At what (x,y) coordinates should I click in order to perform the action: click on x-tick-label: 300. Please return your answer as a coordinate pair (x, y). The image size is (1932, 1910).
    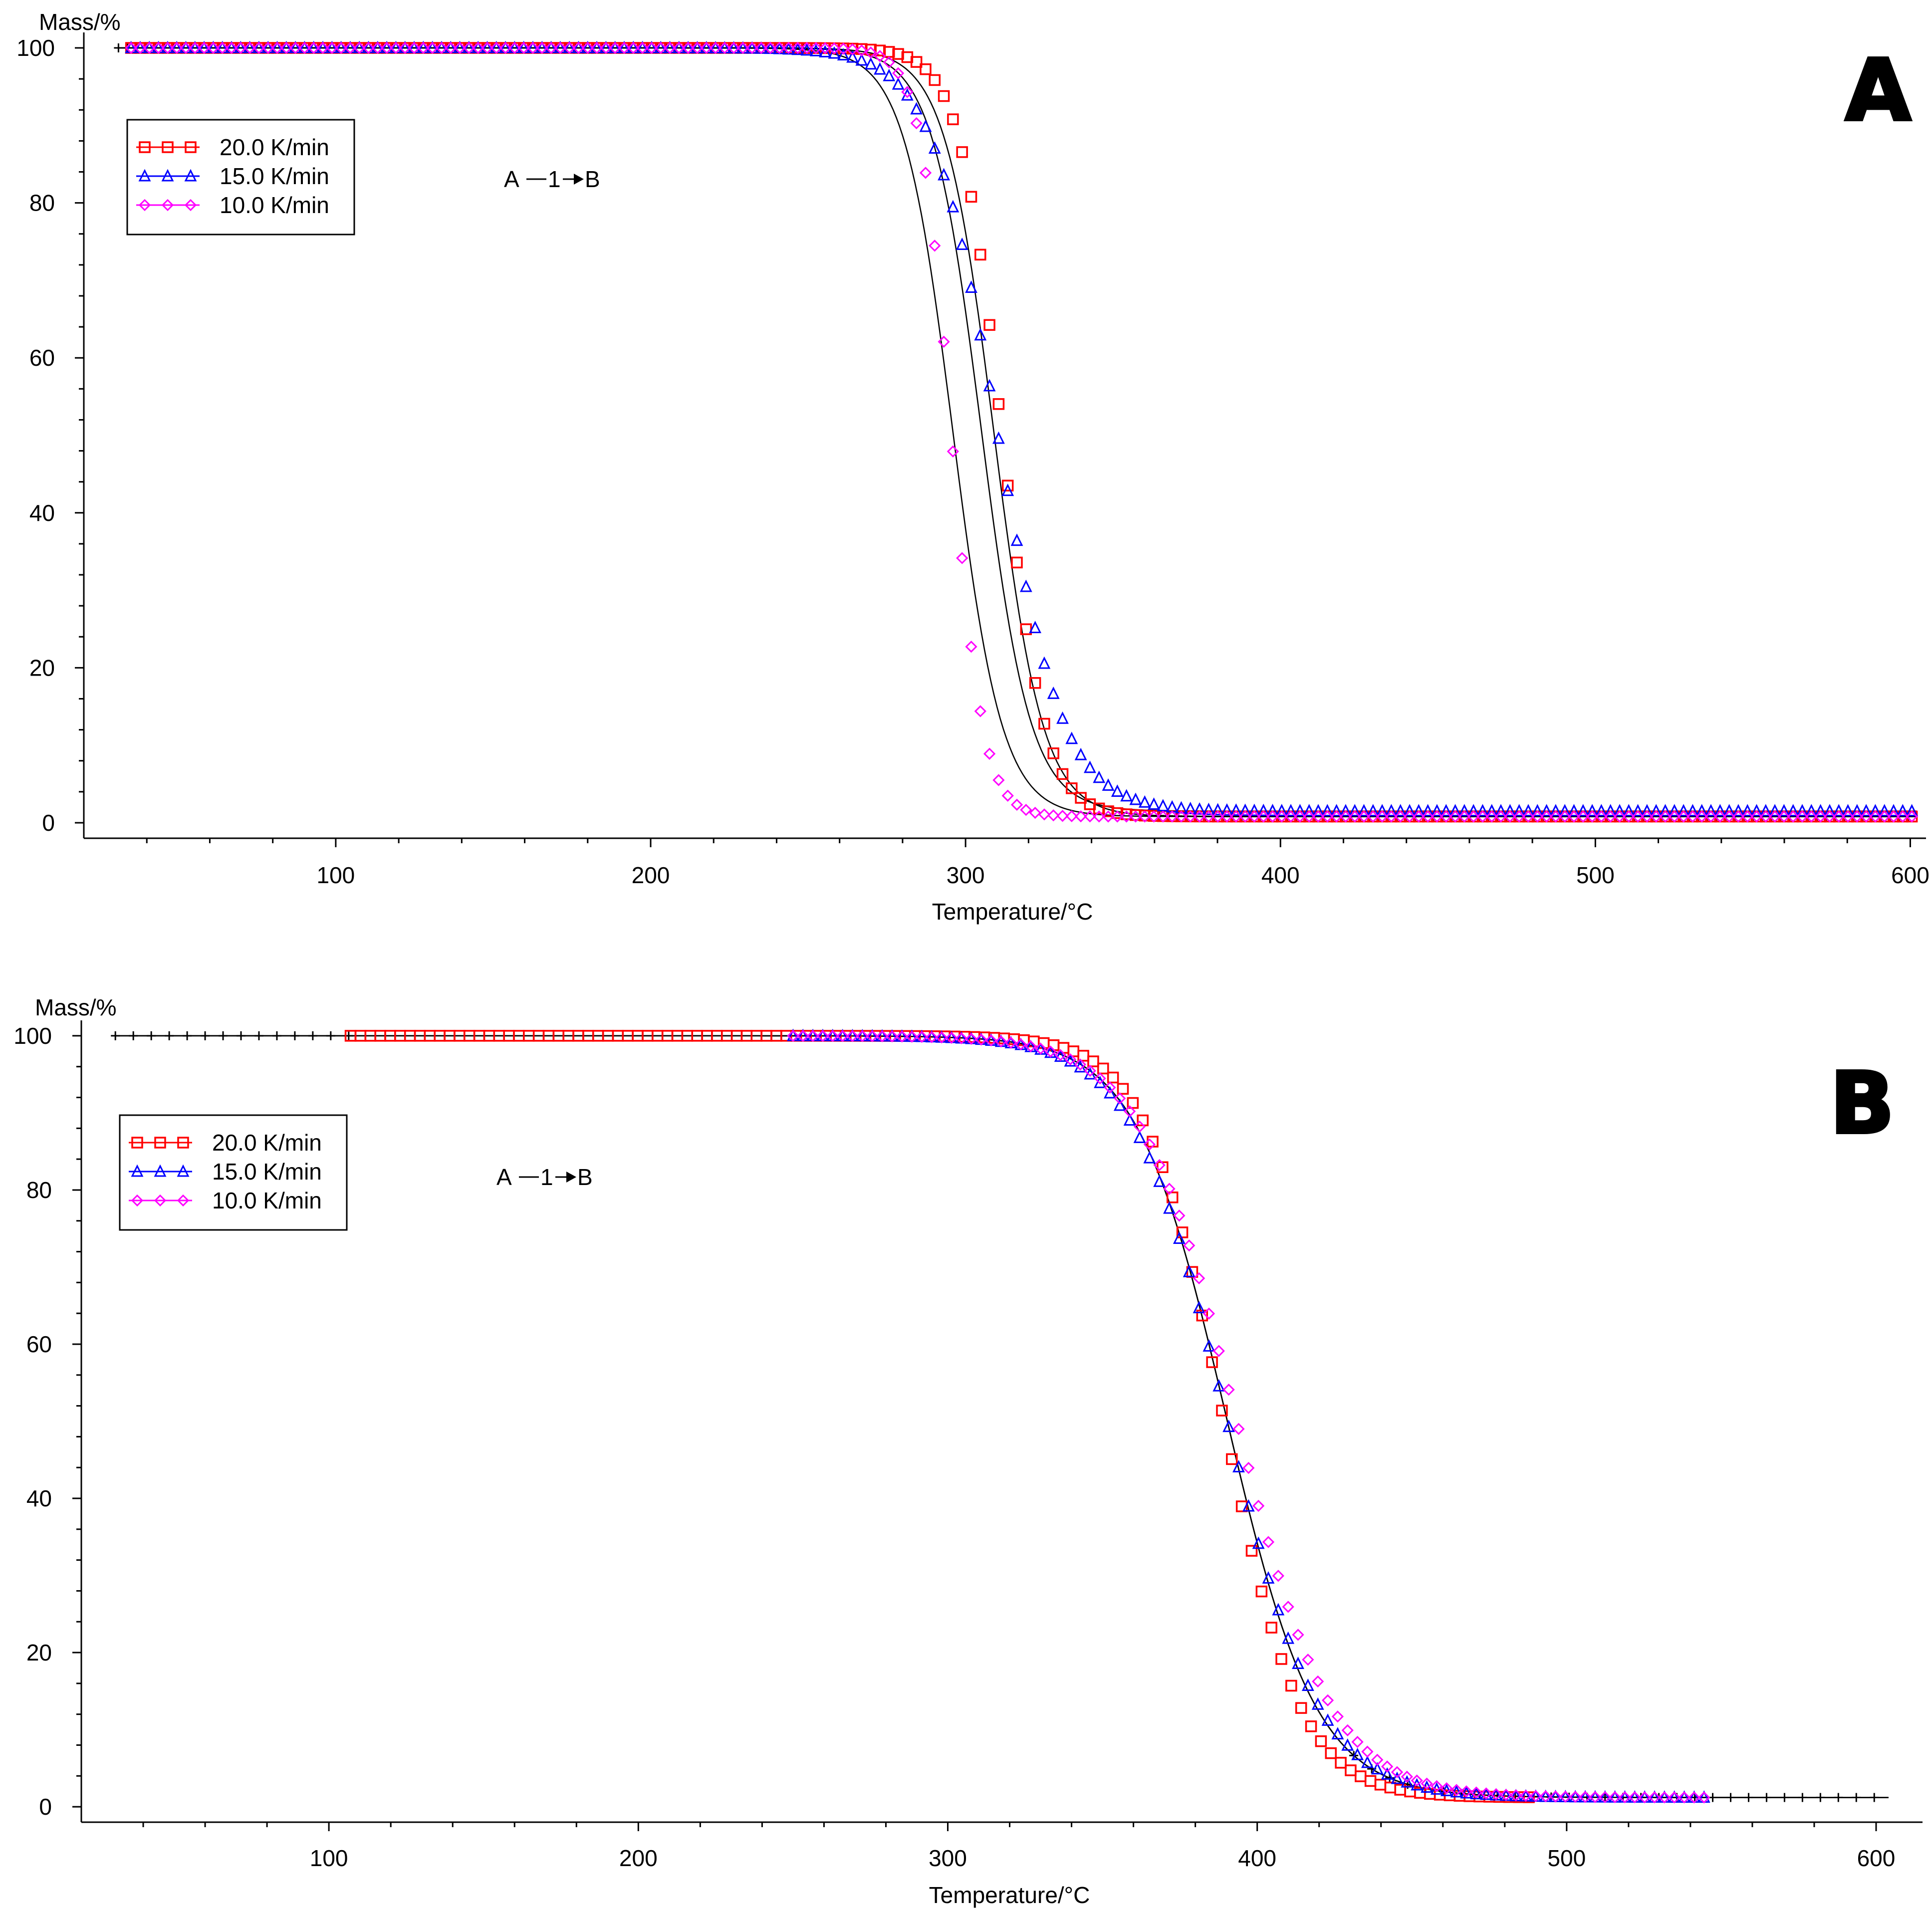
    Looking at the image, I should click on (966, 875).